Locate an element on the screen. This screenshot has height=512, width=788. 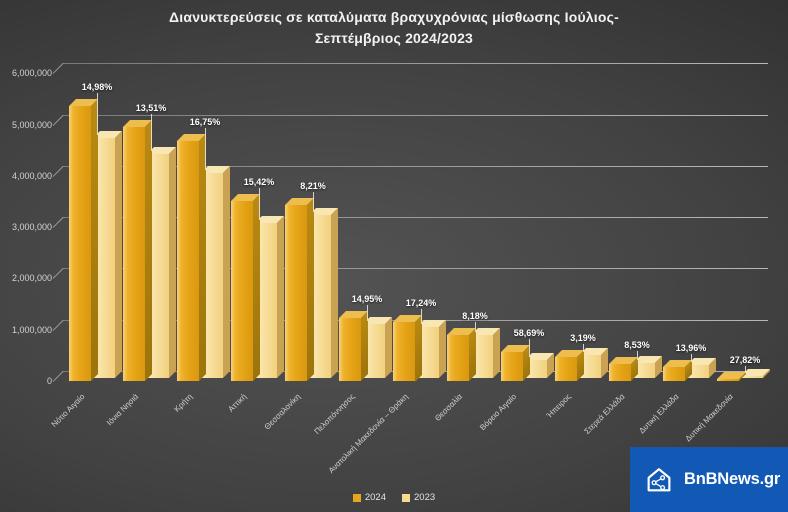
bar-group-12: 13,96% is located at coordinates (687, 190).